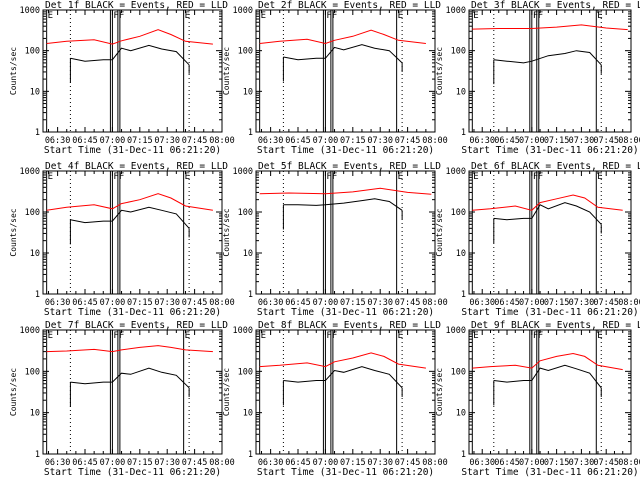 The height and width of the screenshot is (480, 640). Describe the element at coordinates (555, 5) in the screenshot. I see `chart-title: Det 3f BLACK = Events, RED = LLD` at that location.